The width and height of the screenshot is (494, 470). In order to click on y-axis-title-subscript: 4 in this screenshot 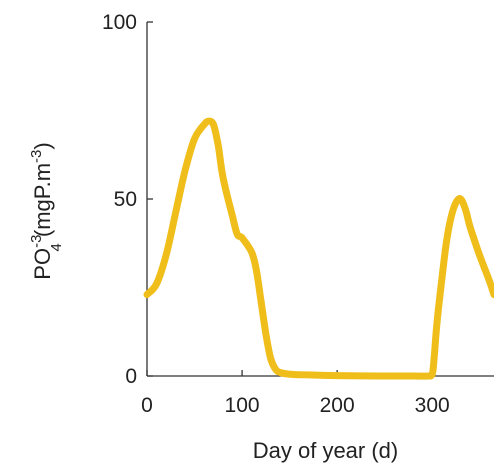, I will do `click(56, 247)`.